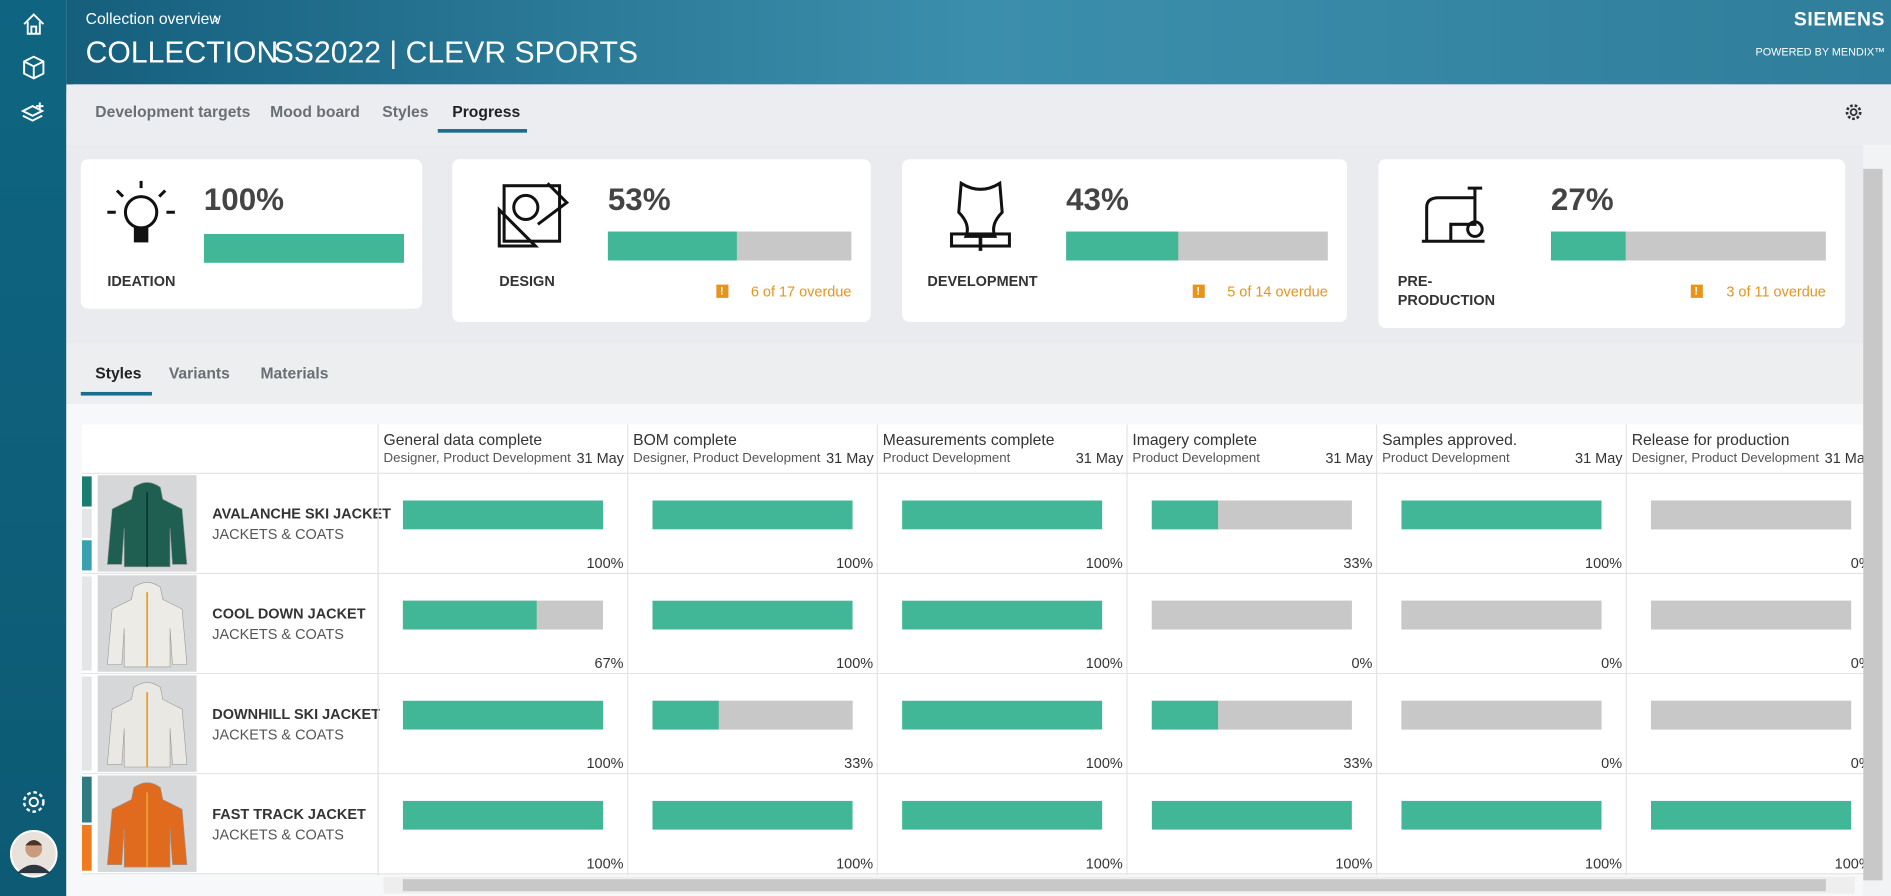 Image resolution: width=1891 pixels, height=896 pixels. I want to click on tab: Styles, so click(405, 111).